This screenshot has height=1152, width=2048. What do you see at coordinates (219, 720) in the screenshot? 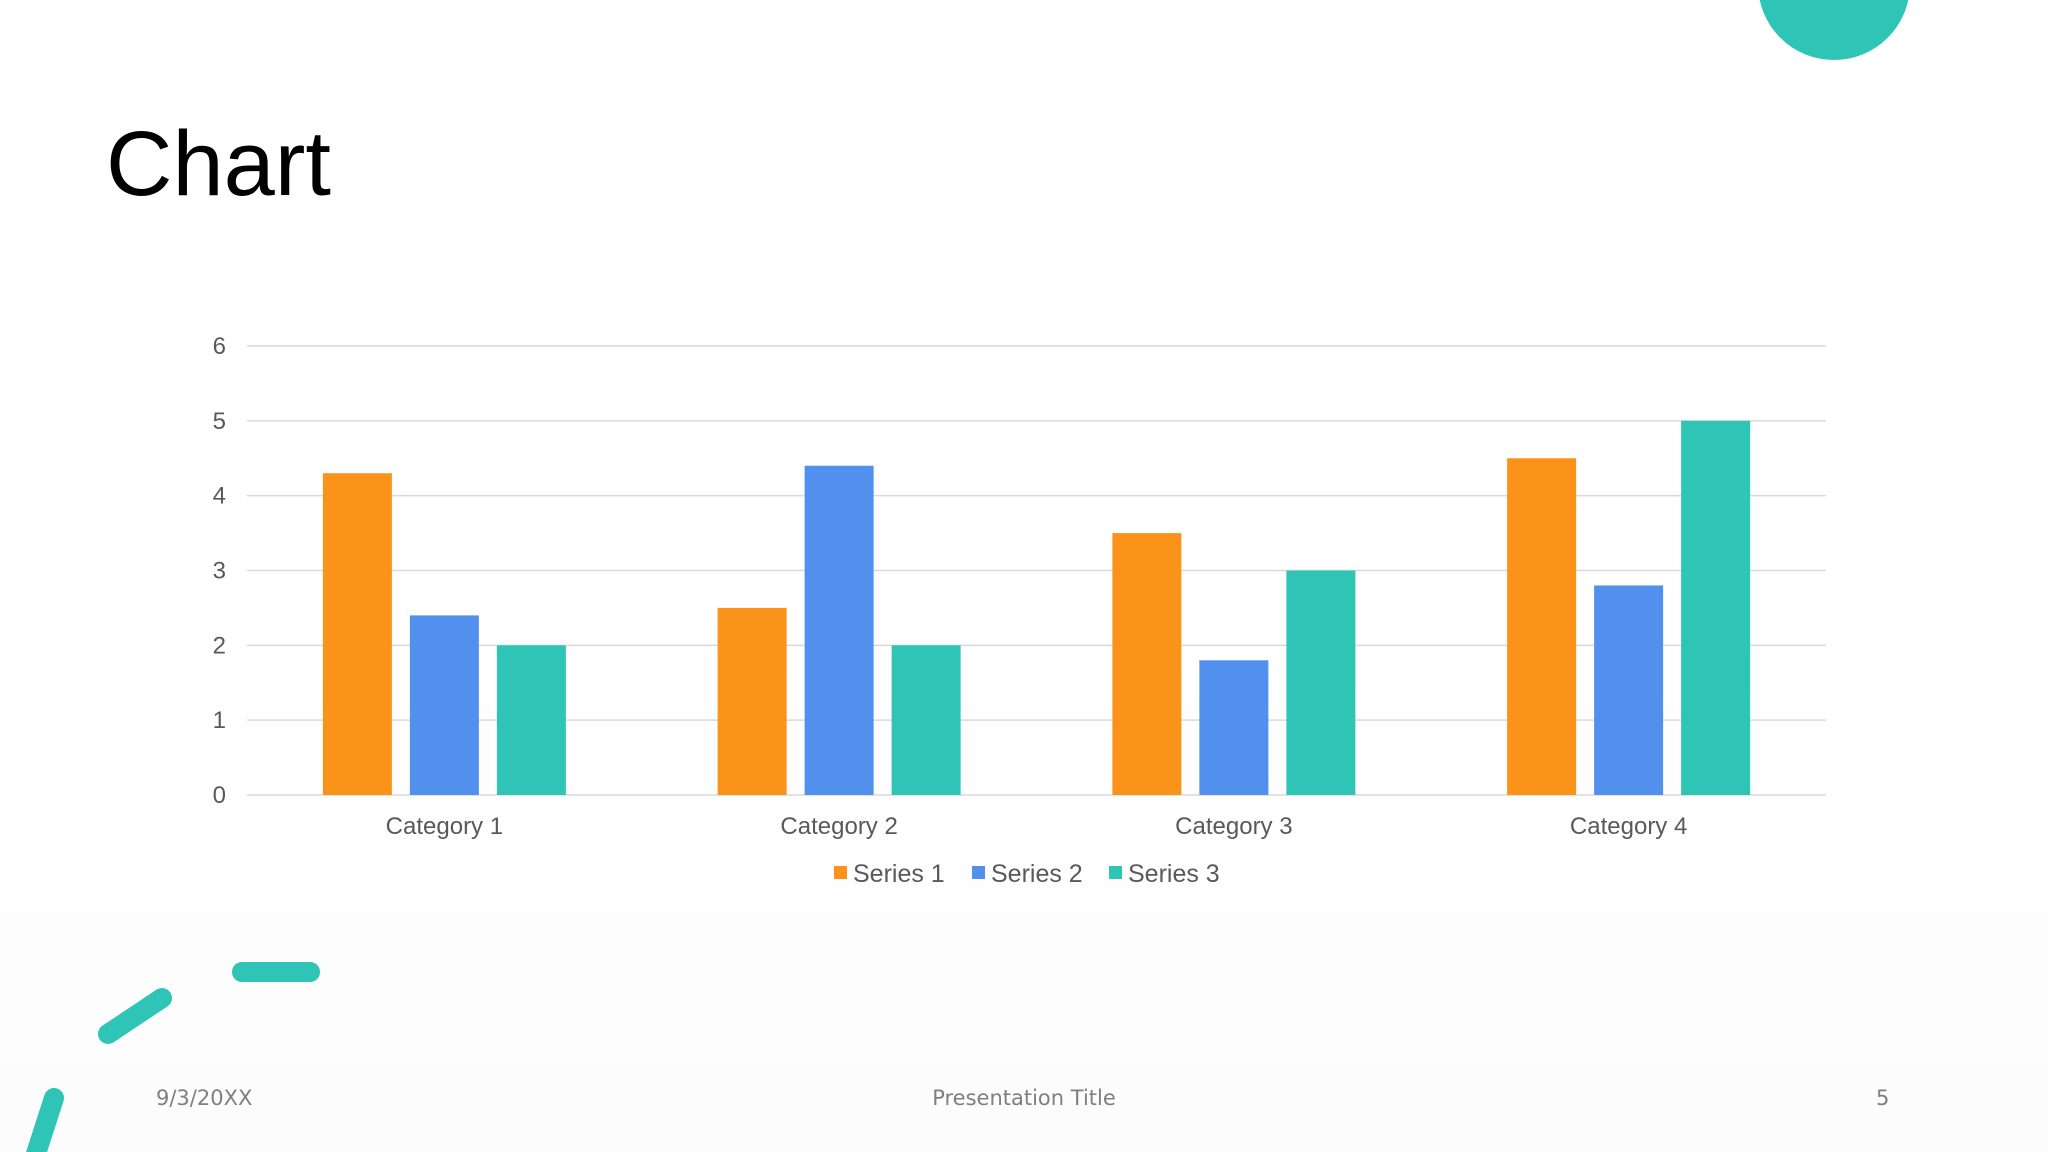
I see `y-tick-label: 1` at bounding box center [219, 720].